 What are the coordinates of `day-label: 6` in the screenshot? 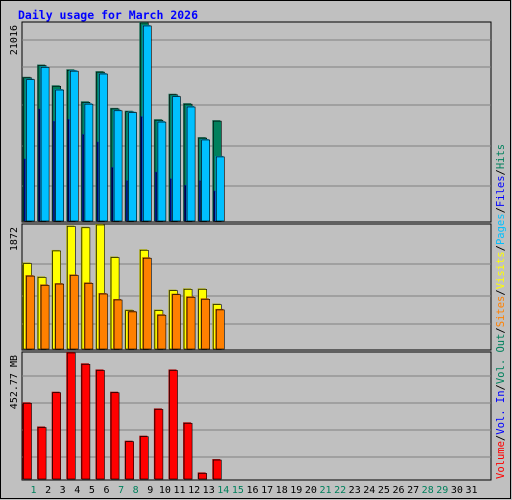 It's located at (106, 490).